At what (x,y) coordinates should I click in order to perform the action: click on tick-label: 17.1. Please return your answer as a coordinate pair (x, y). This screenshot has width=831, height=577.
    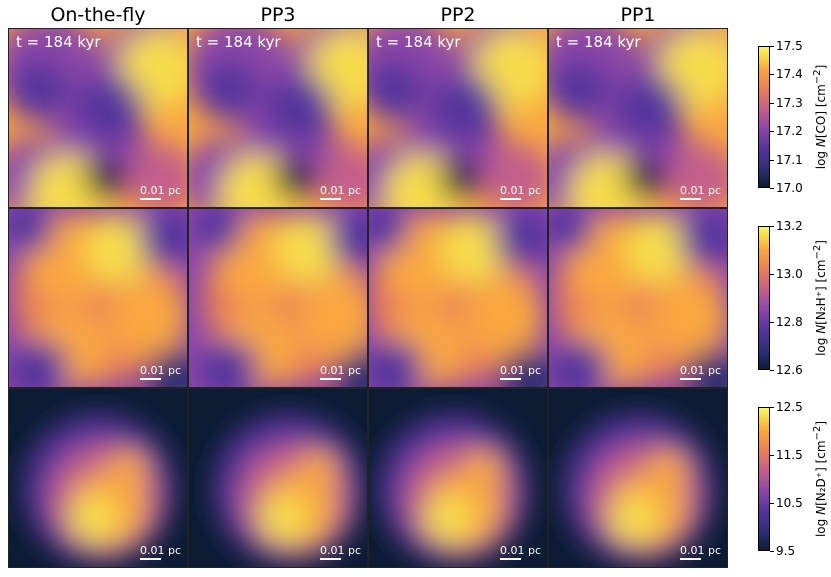
    Looking at the image, I should click on (789, 160).